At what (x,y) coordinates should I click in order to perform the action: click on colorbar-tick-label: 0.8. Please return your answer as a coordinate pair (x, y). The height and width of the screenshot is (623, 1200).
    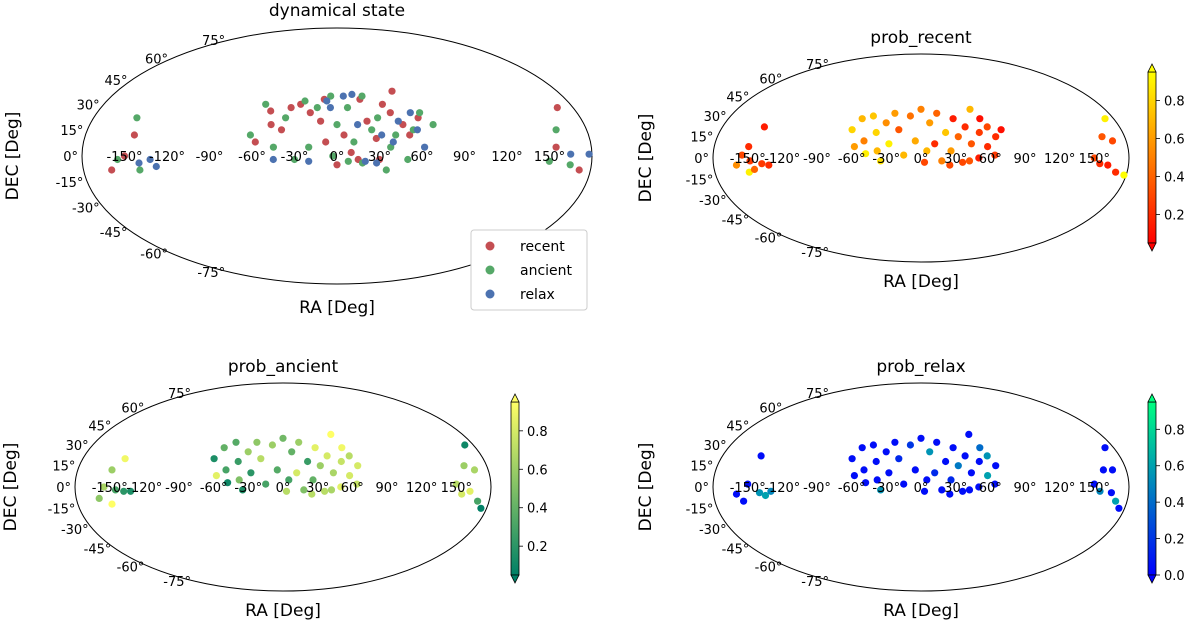
    Looking at the image, I should click on (537, 432).